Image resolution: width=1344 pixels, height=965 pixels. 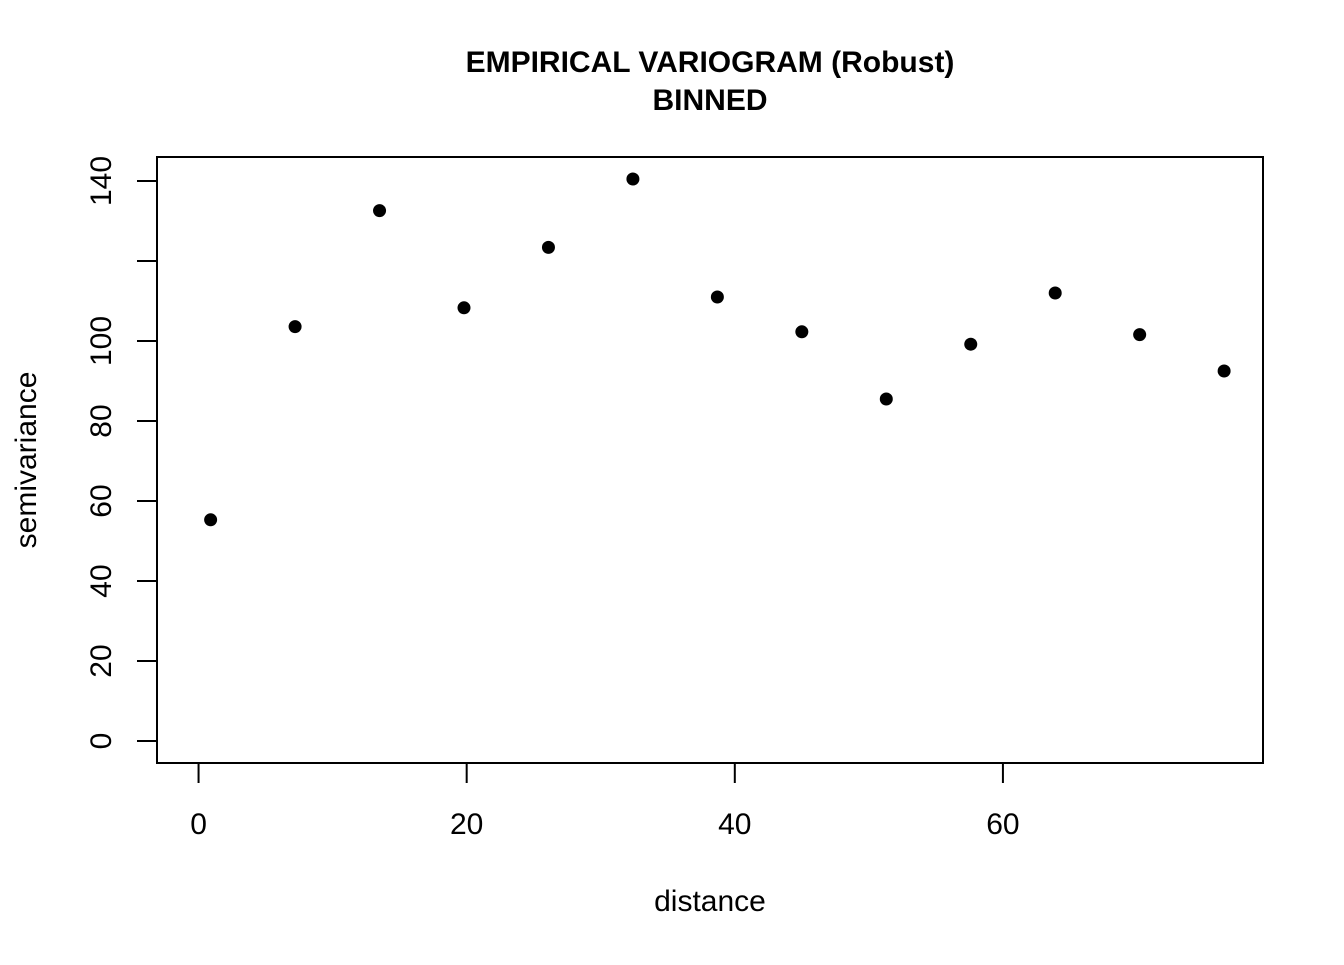 I want to click on y-axis: 0 20 40 60 80 100 140, so click(x=121, y=453).